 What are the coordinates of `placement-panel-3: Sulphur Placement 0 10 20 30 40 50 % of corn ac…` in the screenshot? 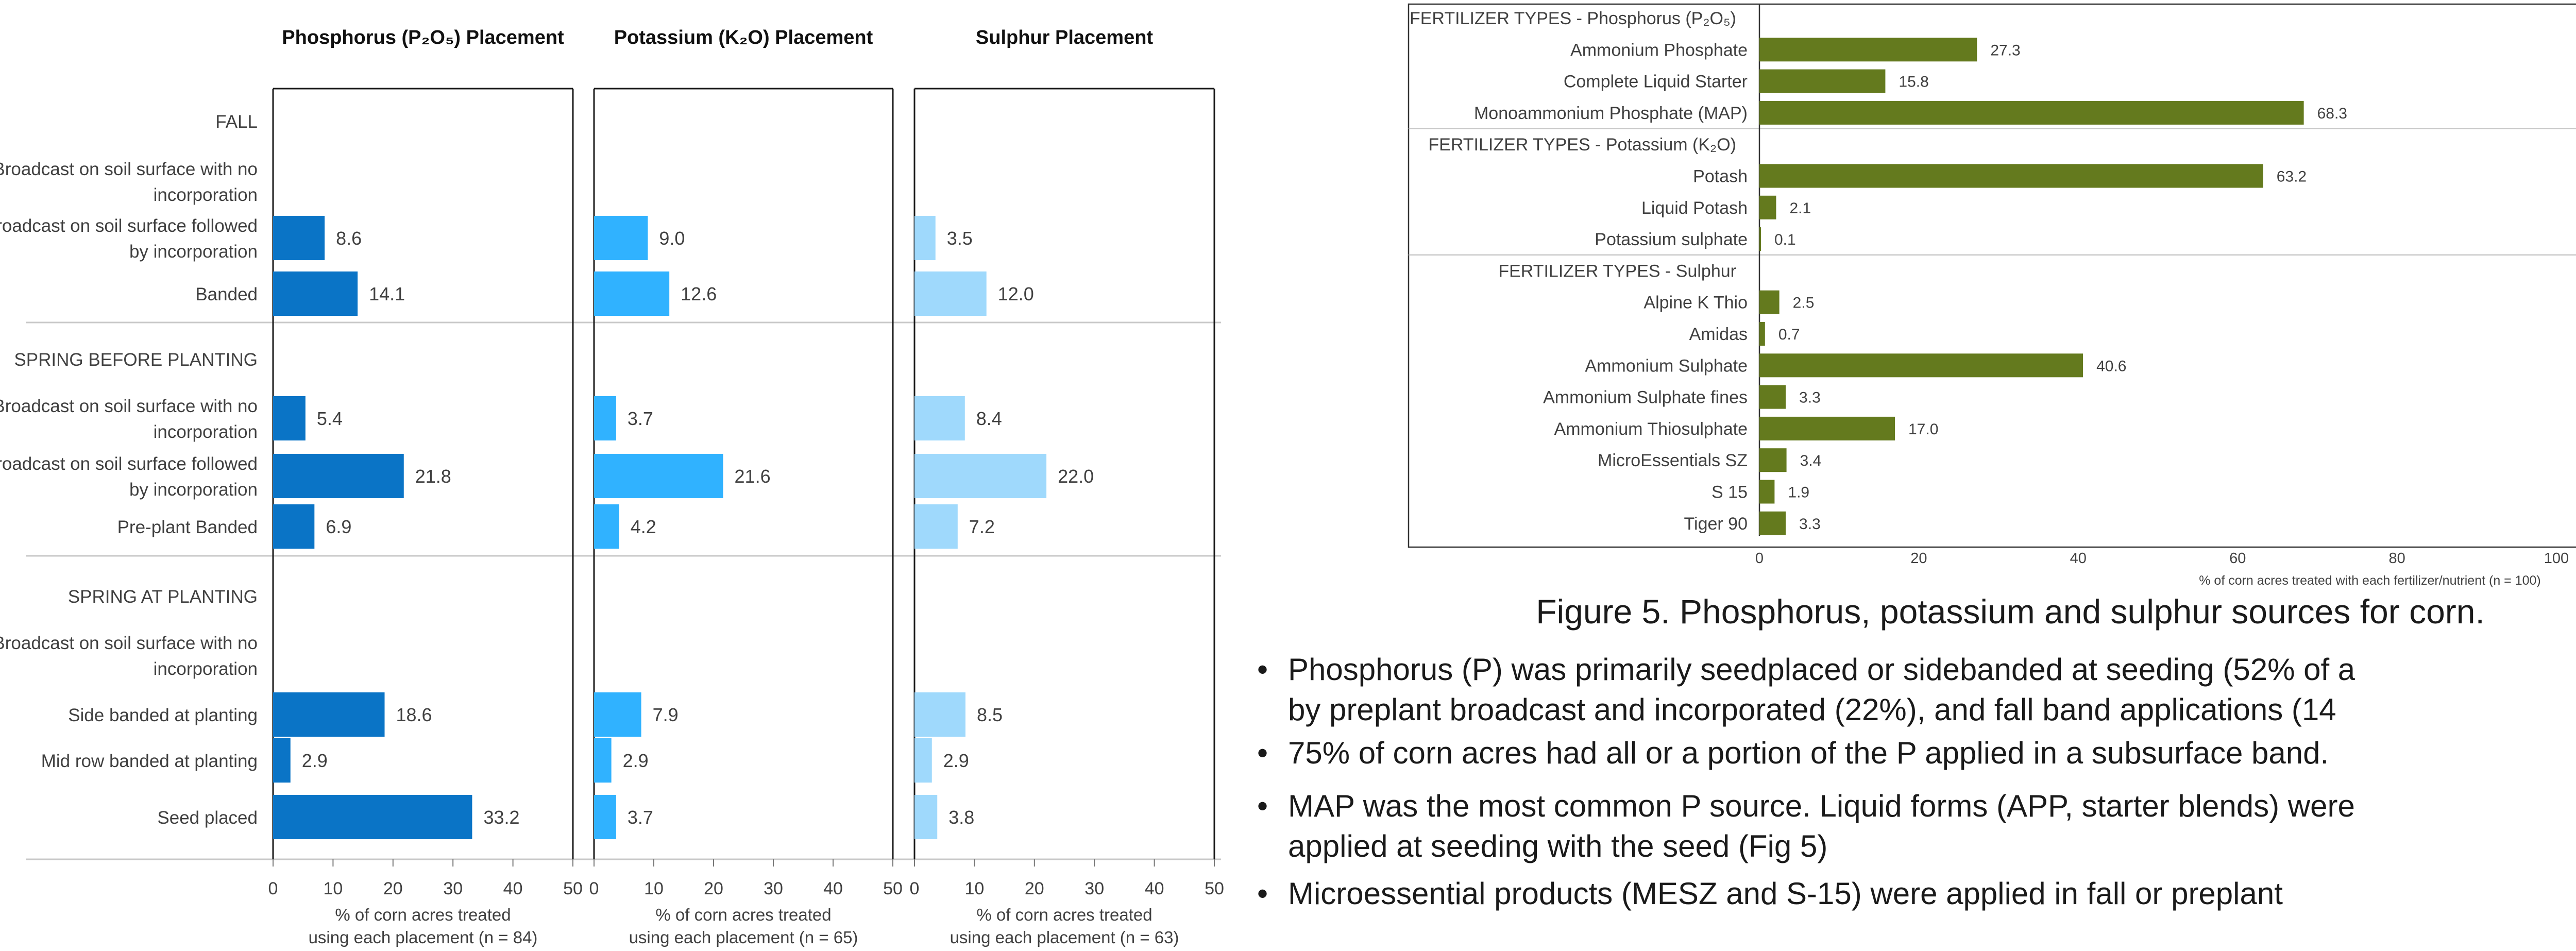 It's located at (1067, 487).